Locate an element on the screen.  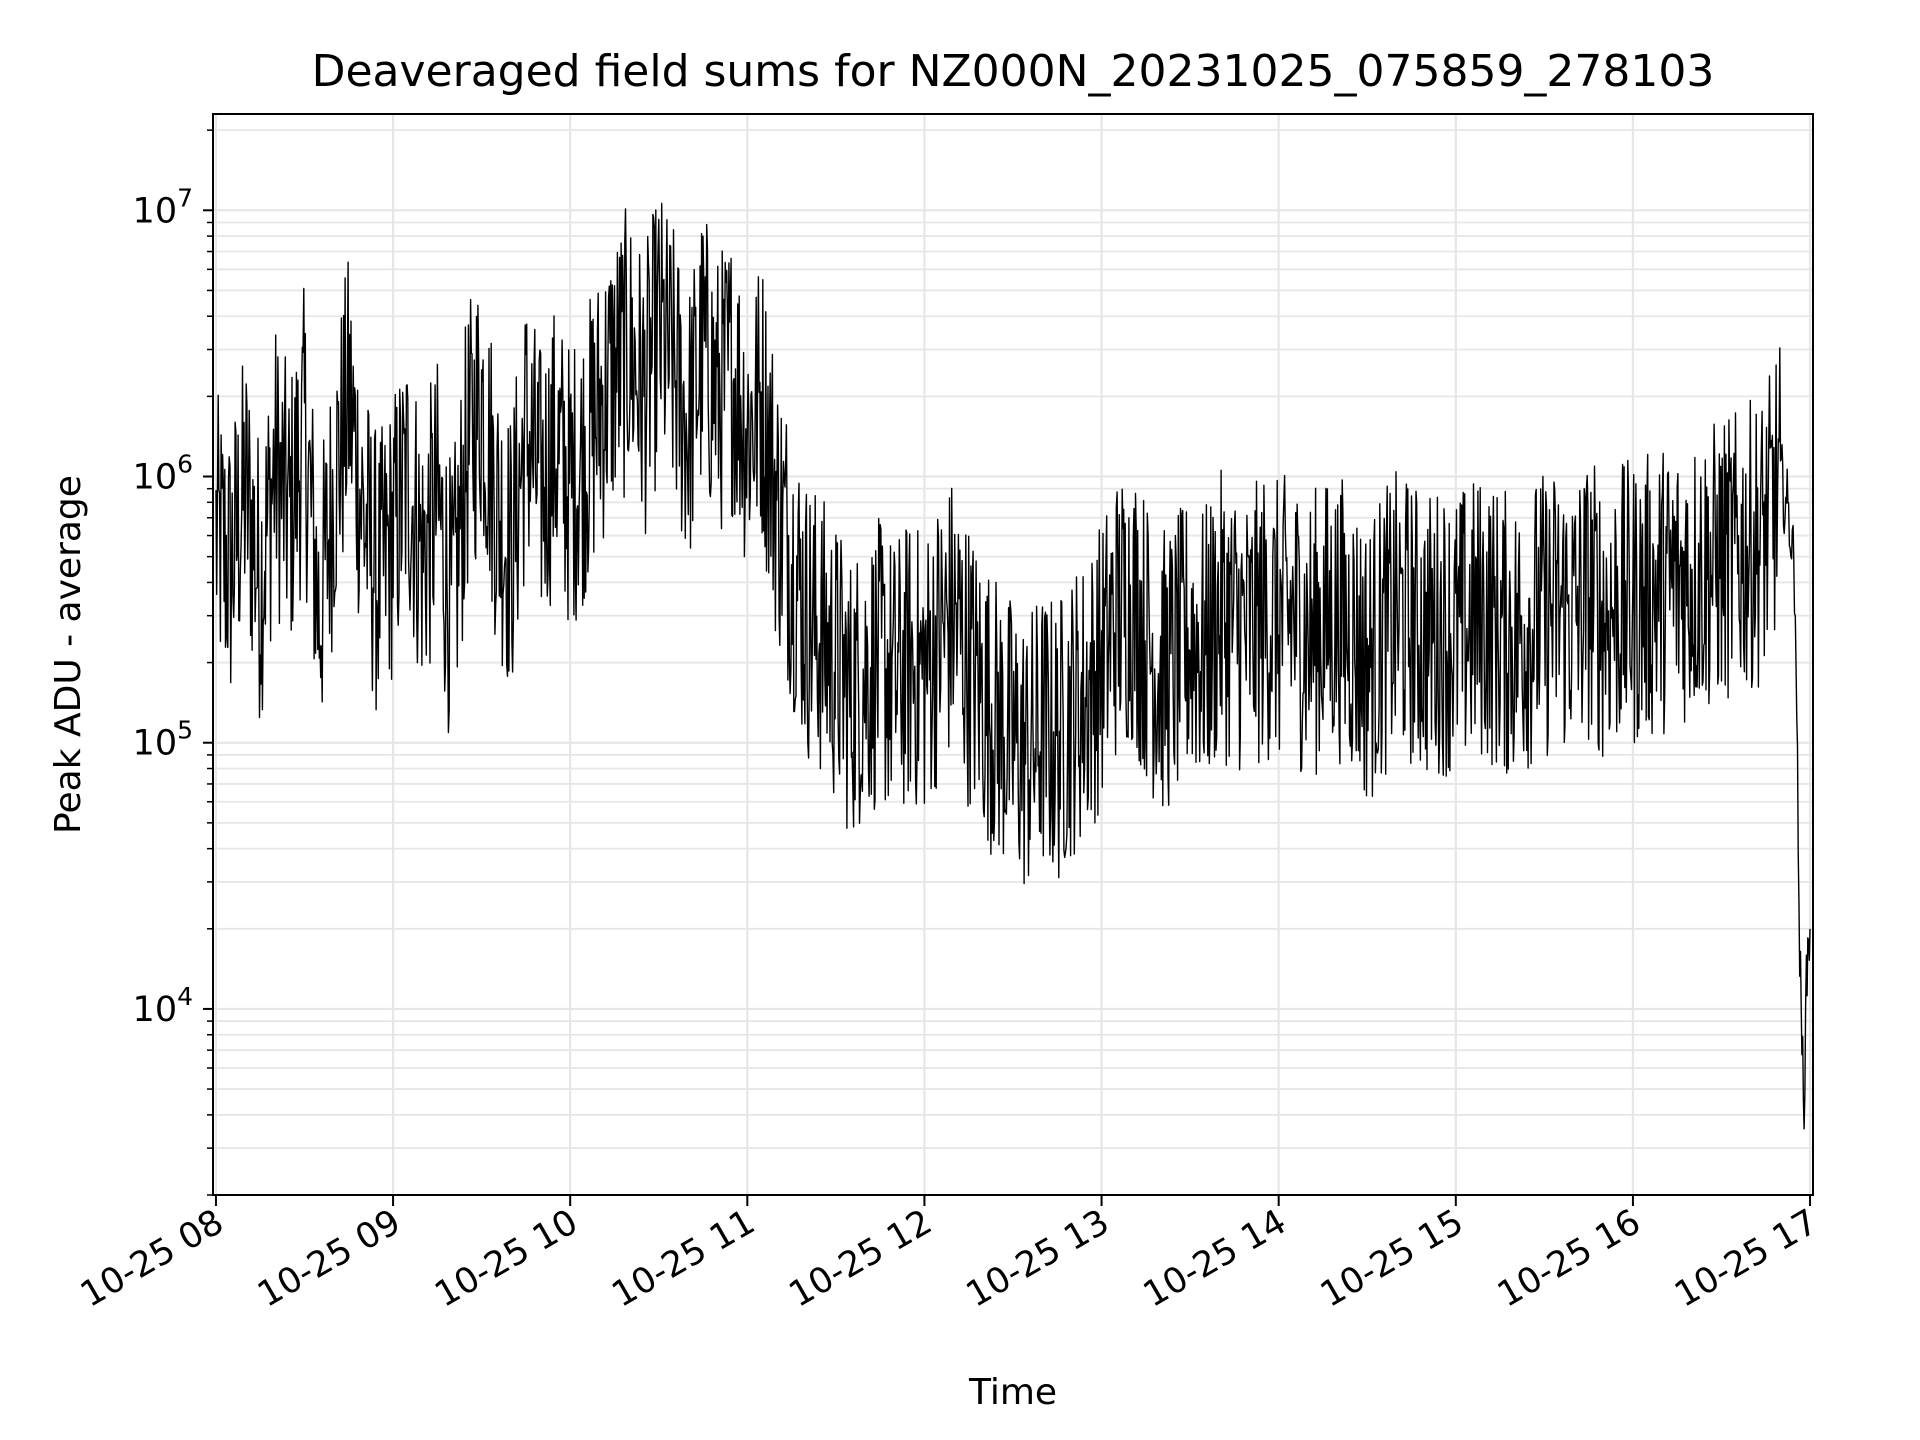
y-tick-label: 10⁷ is located at coordinates (163, 207).